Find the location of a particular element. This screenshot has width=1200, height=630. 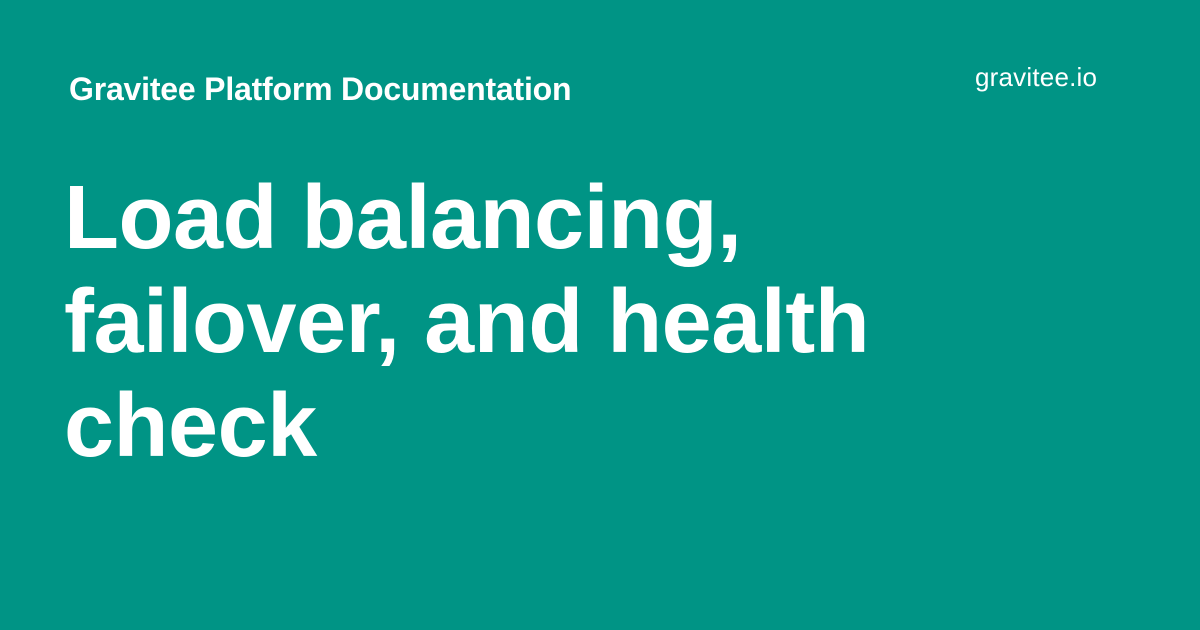

page-title-line-3: check is located at coordinates (190, 426).